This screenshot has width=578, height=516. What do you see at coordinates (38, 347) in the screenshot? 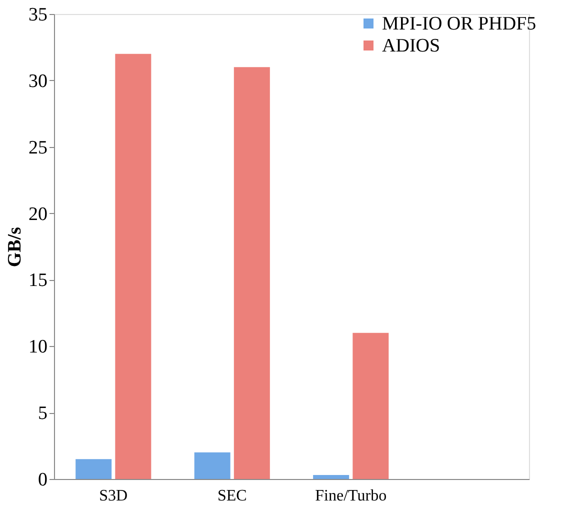
I see `y-tick-label: 10` at bounding box center [38, 347].